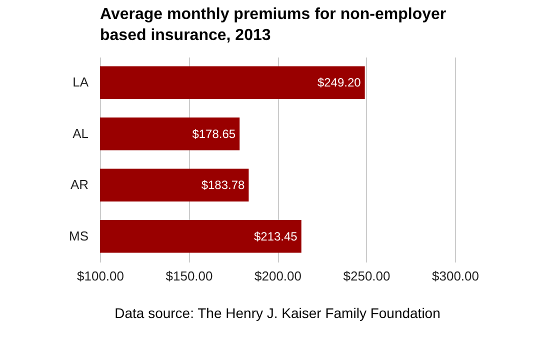 The image size is (555, 344). Describe the element at coordinates (100, 276) in the screenshot. I see `x-tick-label: $100.00` at that location.